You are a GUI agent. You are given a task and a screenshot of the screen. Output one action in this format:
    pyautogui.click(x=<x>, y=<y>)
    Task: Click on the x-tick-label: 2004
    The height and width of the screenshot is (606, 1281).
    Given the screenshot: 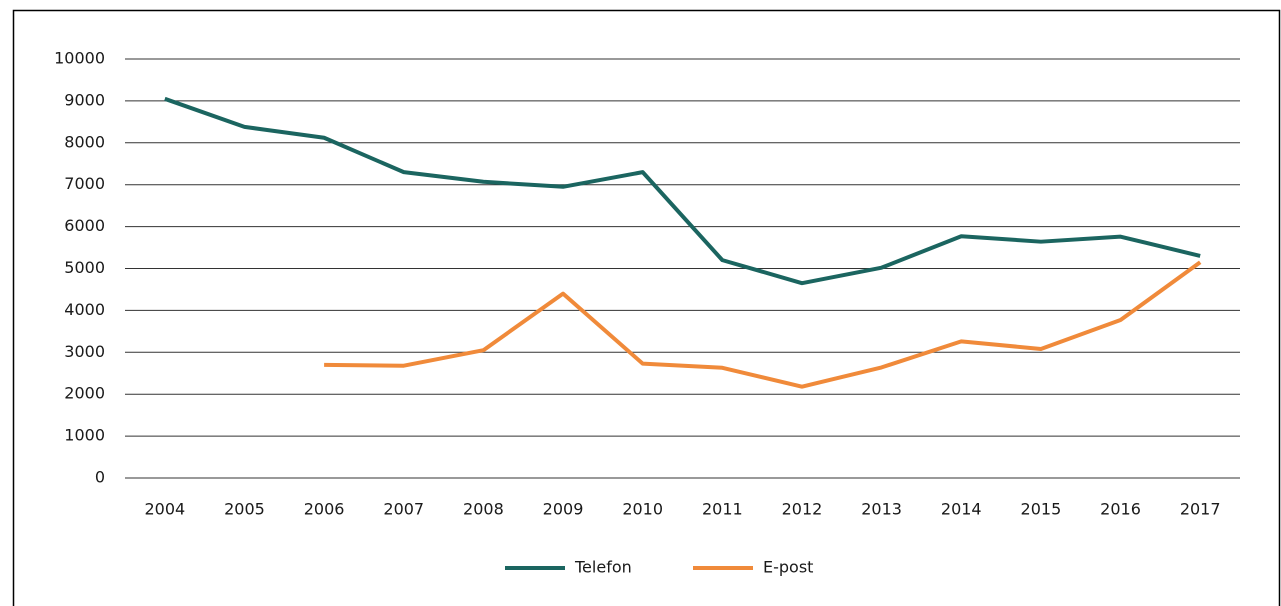 What is the action you would take?
    pyautogui.click(x=164, y=509)
    